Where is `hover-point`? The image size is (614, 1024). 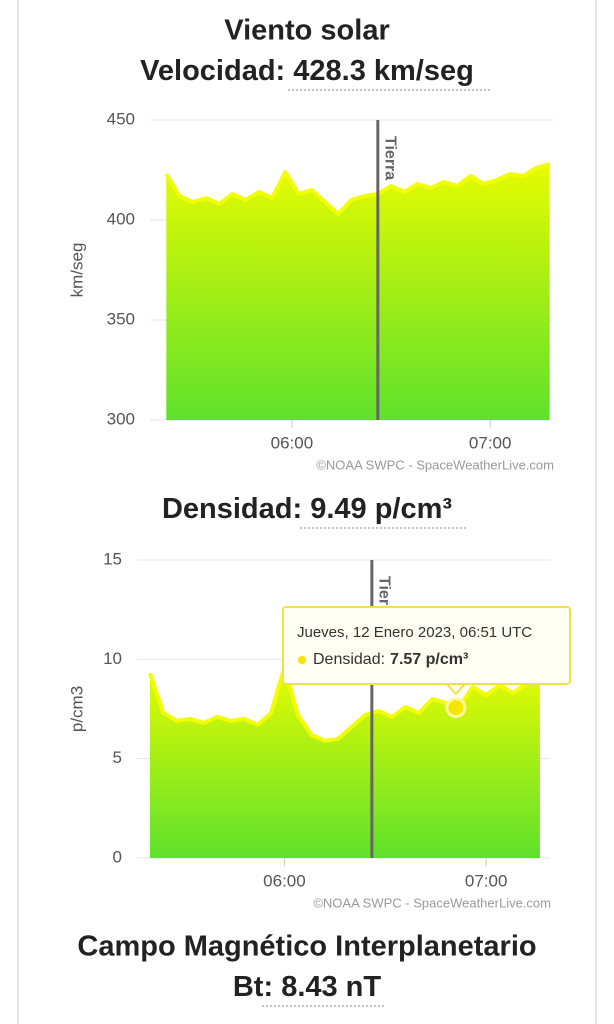 hover-point is located at coordinates (456, 708).